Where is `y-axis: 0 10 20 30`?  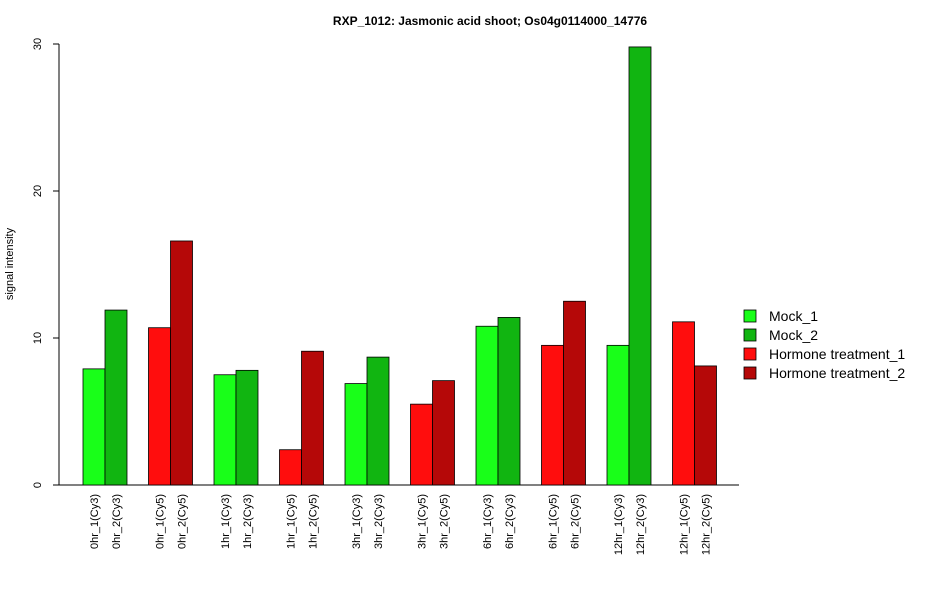
y-axis: 0 10 20 30 is located at coordinates (46, 263).